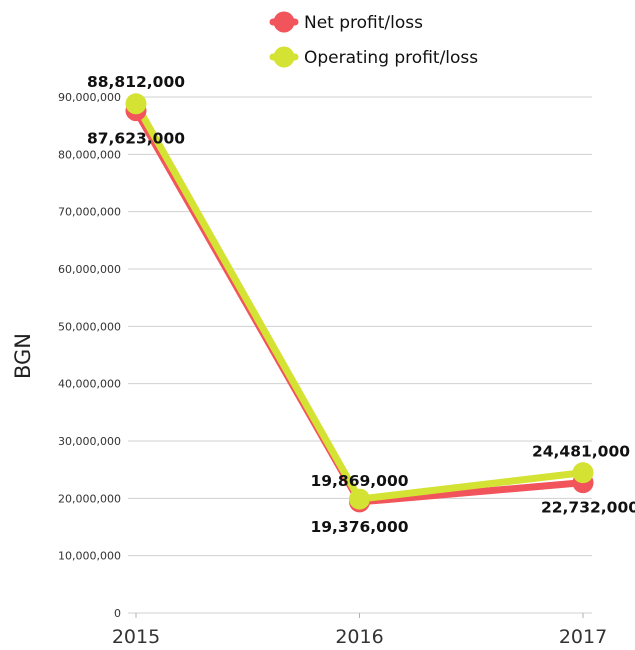  Describe the element at coordinates (89, 326) in the screenshot. I see `y-tick-label: 50,000,000` at that location.